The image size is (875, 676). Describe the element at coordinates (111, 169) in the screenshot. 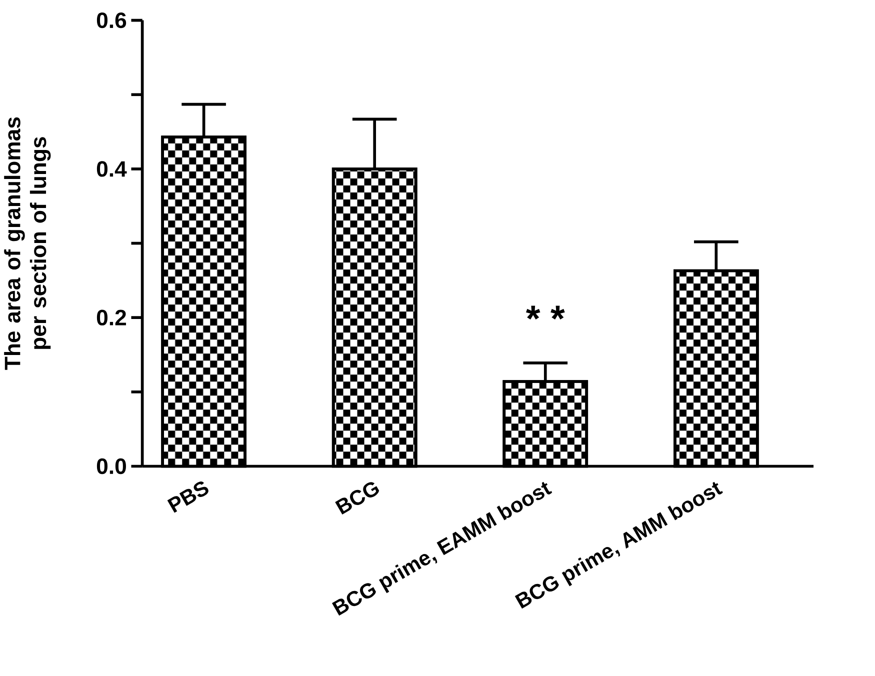

I see `y-tick-label: 0.4` at that location.